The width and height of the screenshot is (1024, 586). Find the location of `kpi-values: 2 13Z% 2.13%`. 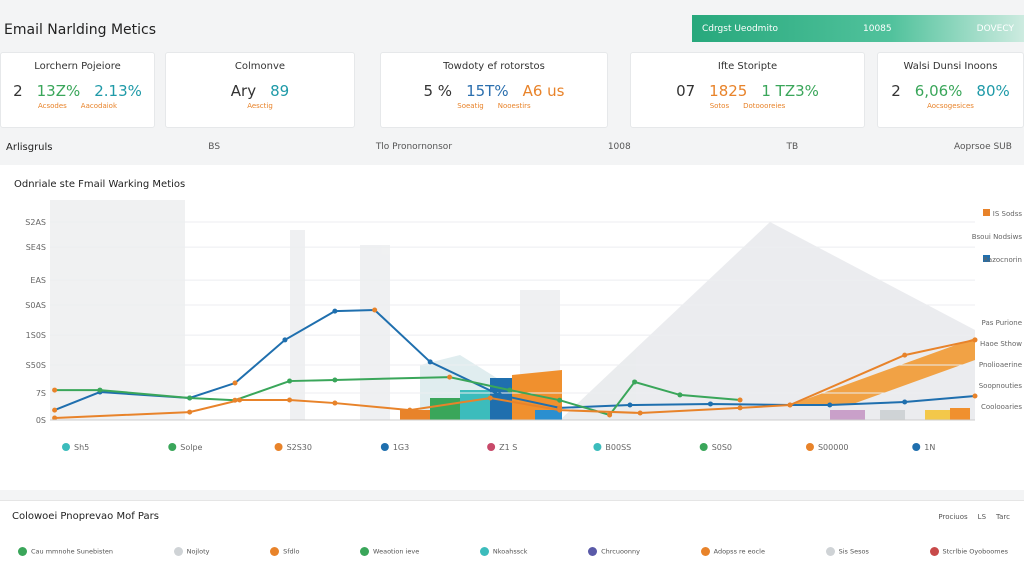

kpi-values: 2 13Z% 2.13% is located at coordinates (77, 91).